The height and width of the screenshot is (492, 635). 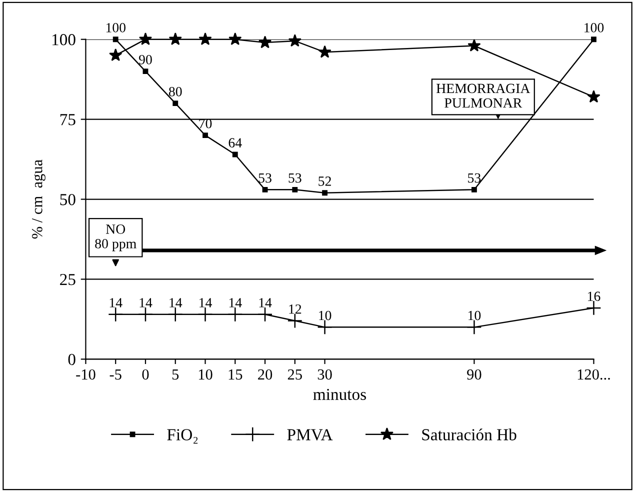 I want to click on data-label: 64, so click(x=235, y=143).